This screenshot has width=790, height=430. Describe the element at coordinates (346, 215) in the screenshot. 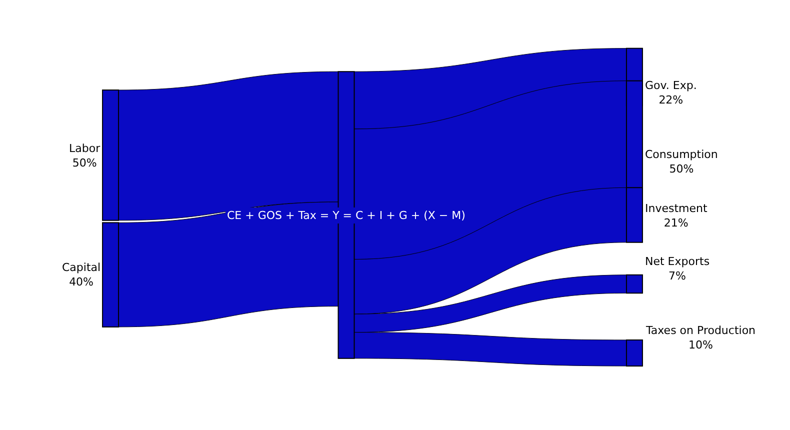

I see `text: CE + GOS + Tax = Y = C + I + G + (X − M)` at that location.